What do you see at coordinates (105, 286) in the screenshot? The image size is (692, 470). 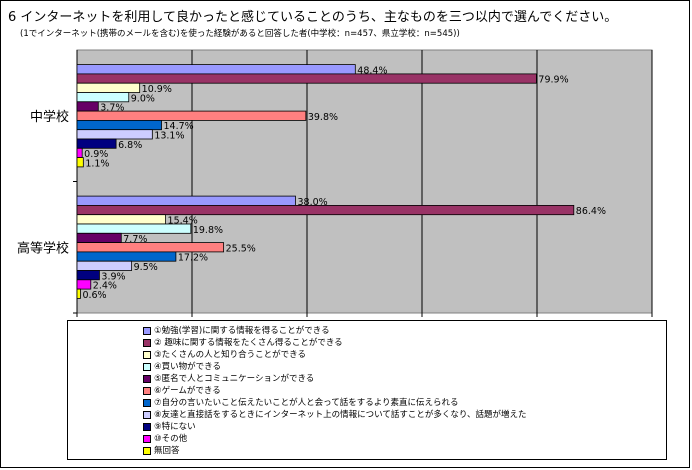 I see `data-label: 2.4%` at bounding box center [105, 286].